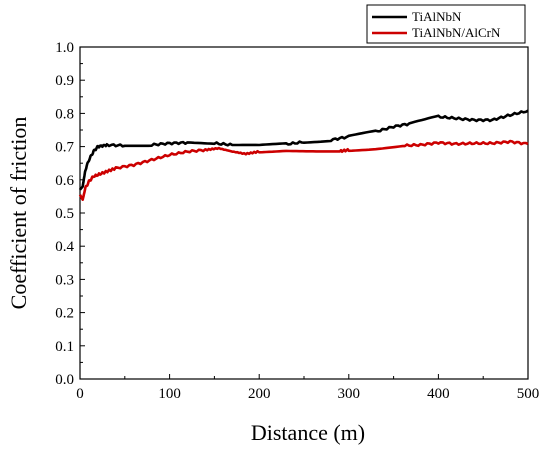 Image resolution: width=550 pixels, height=454 pixels. Describe the element at coordinates (64, 347) in the screenshot. I see `y-tick-label: 0.1` at that location.